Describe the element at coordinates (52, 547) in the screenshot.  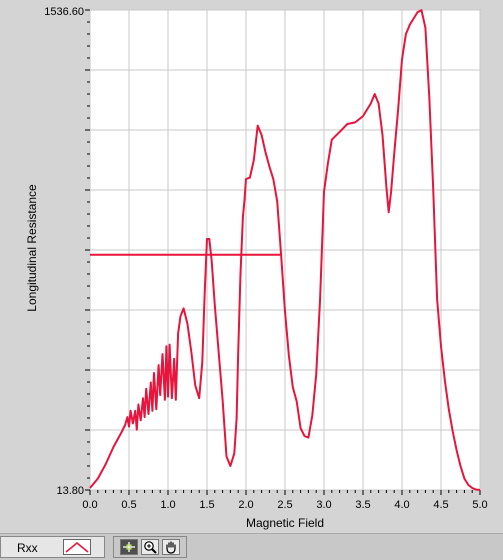
I see `plot-legend: Rxx` at that location.